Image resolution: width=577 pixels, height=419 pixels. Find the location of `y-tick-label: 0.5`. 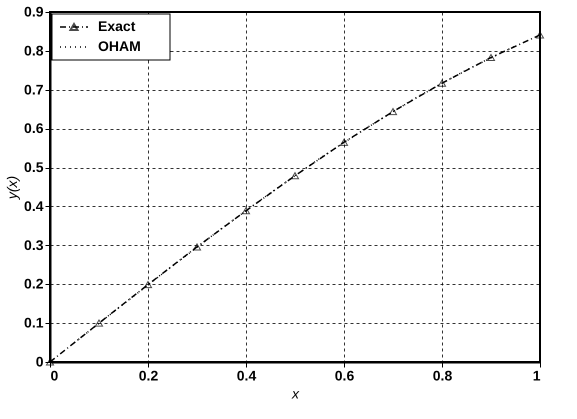

y-tick-label: 0.5 is located at coordinates (34, 167).